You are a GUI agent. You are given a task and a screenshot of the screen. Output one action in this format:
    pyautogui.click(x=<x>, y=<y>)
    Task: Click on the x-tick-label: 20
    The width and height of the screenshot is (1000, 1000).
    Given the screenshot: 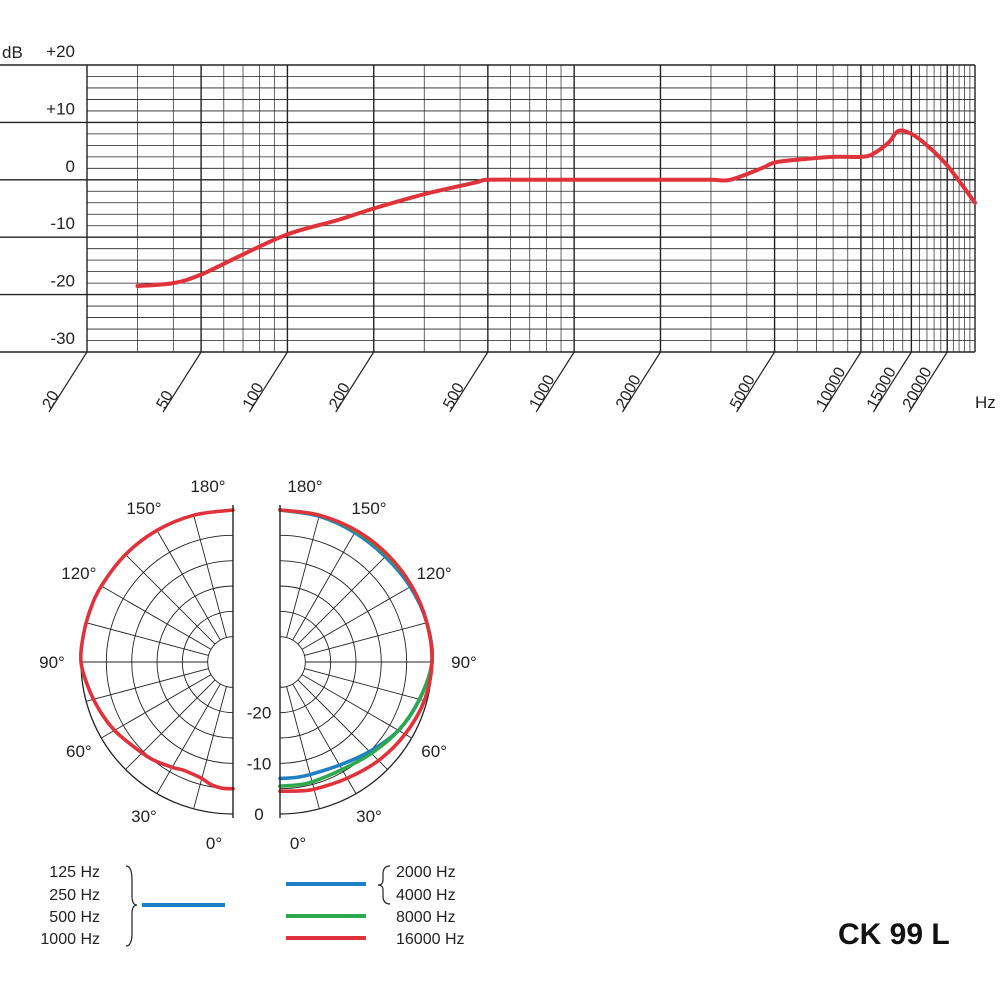 What is the action you would take?
    pyautogui.click(x=51, y=400)
    